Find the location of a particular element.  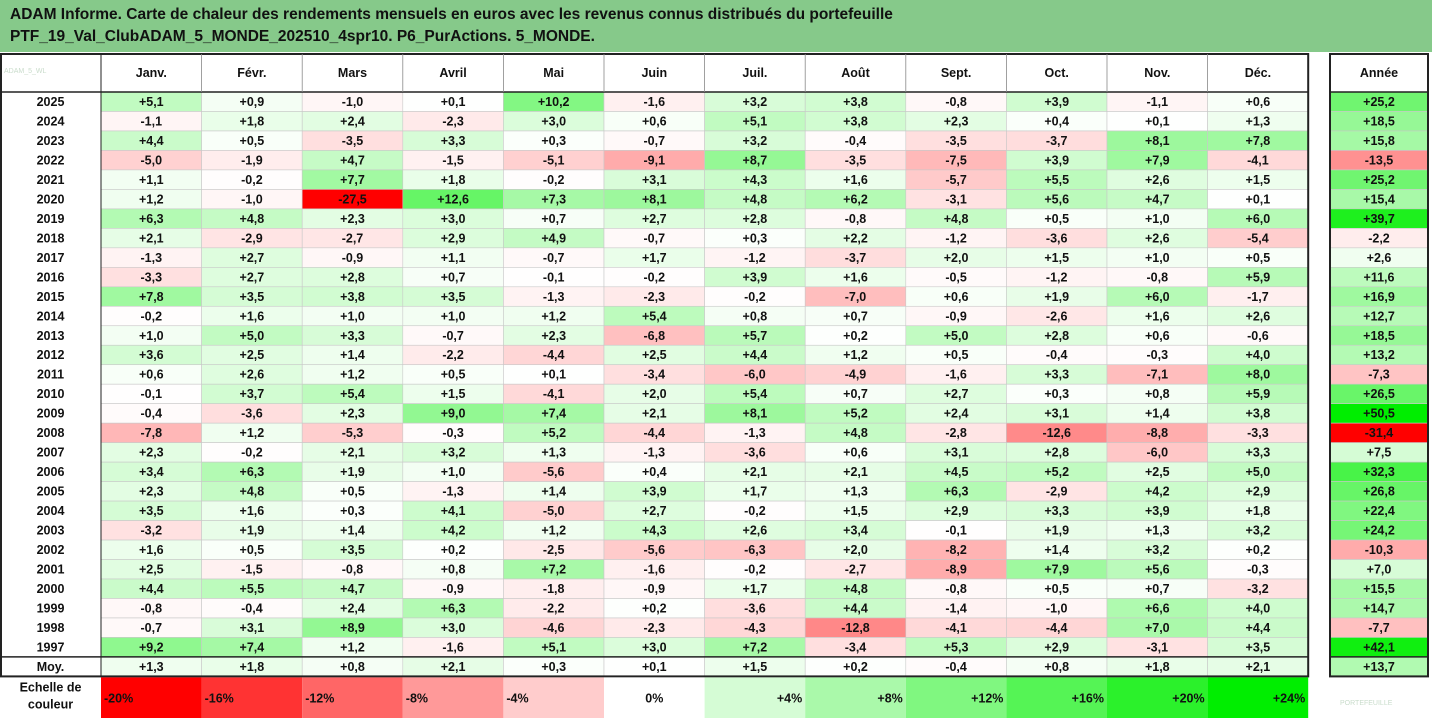

scale-label: -12% is located at coordinates (319, 699).